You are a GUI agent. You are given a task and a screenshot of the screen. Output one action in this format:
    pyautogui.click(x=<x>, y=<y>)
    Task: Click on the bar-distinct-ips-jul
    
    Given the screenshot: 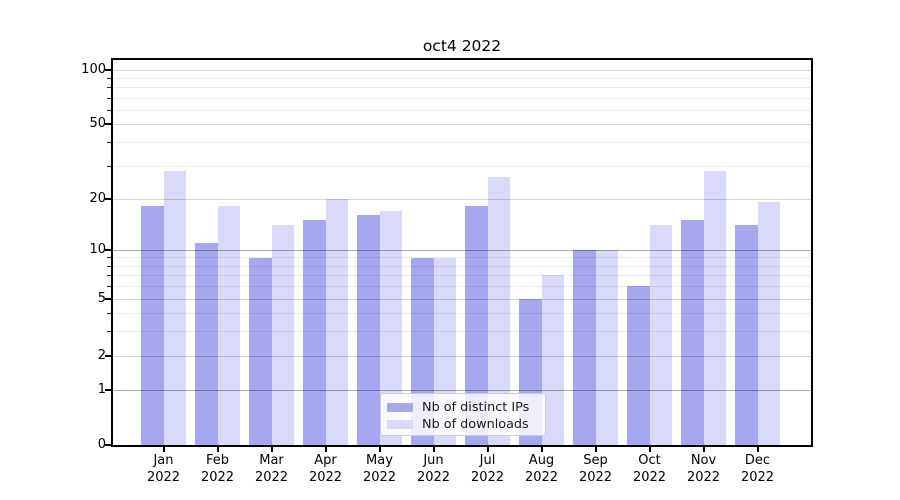 What is the action you would take?
    pyautogui.click(x=476, y=325)
    